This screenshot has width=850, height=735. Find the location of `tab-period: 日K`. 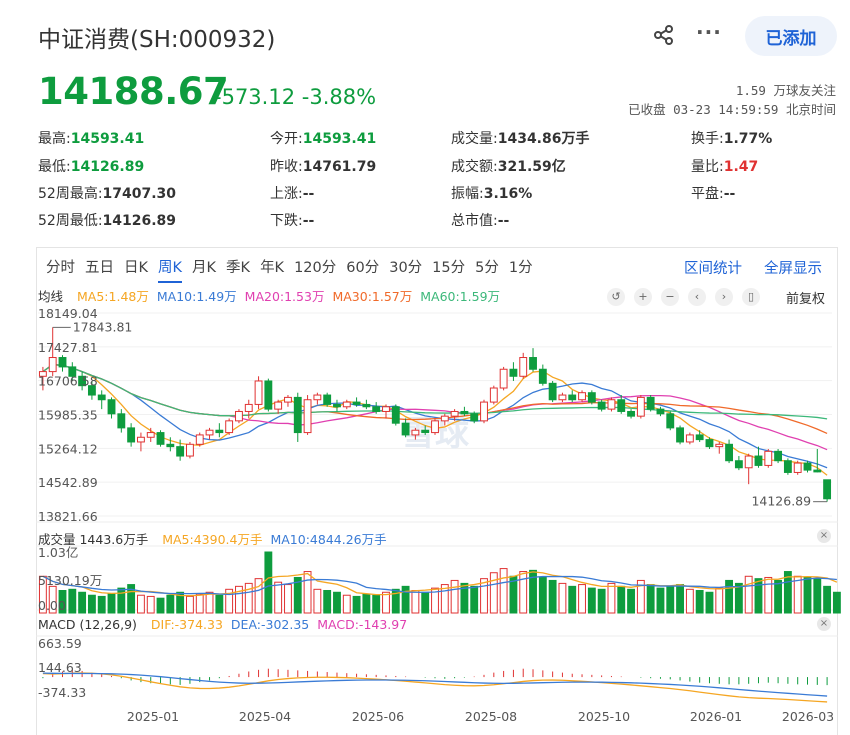

tab-period: 日K is located at coordinates (136, 268).